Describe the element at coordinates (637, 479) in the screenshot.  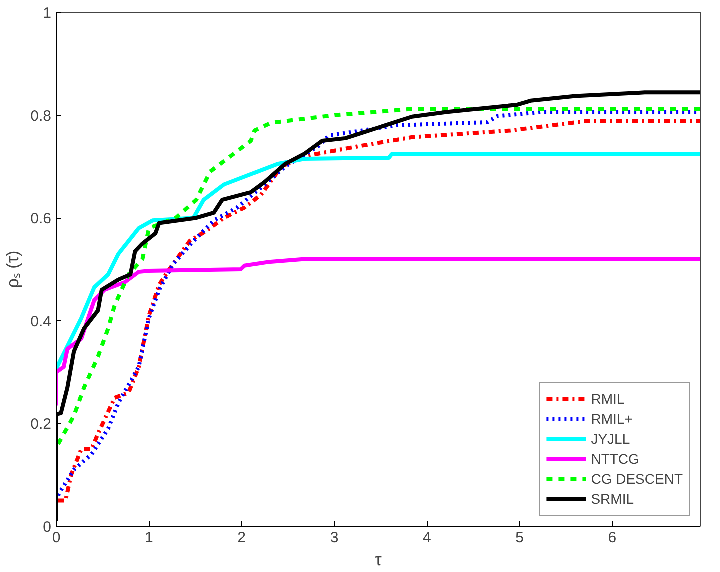
I see `legend-label: CG DESCENT` at that location.